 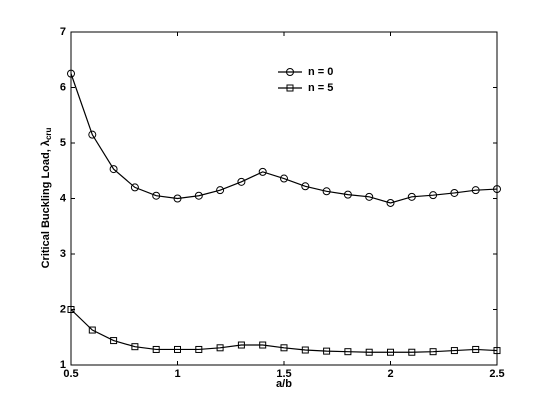 I want to click on x-tick-label: 2.5, so click(x=496, y=374).